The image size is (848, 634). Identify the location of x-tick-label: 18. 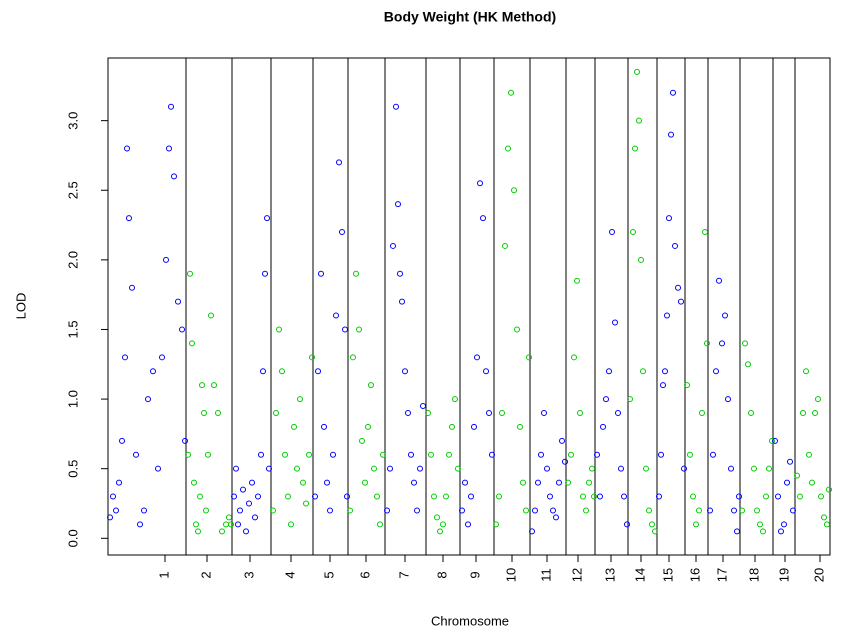
(753, 575).